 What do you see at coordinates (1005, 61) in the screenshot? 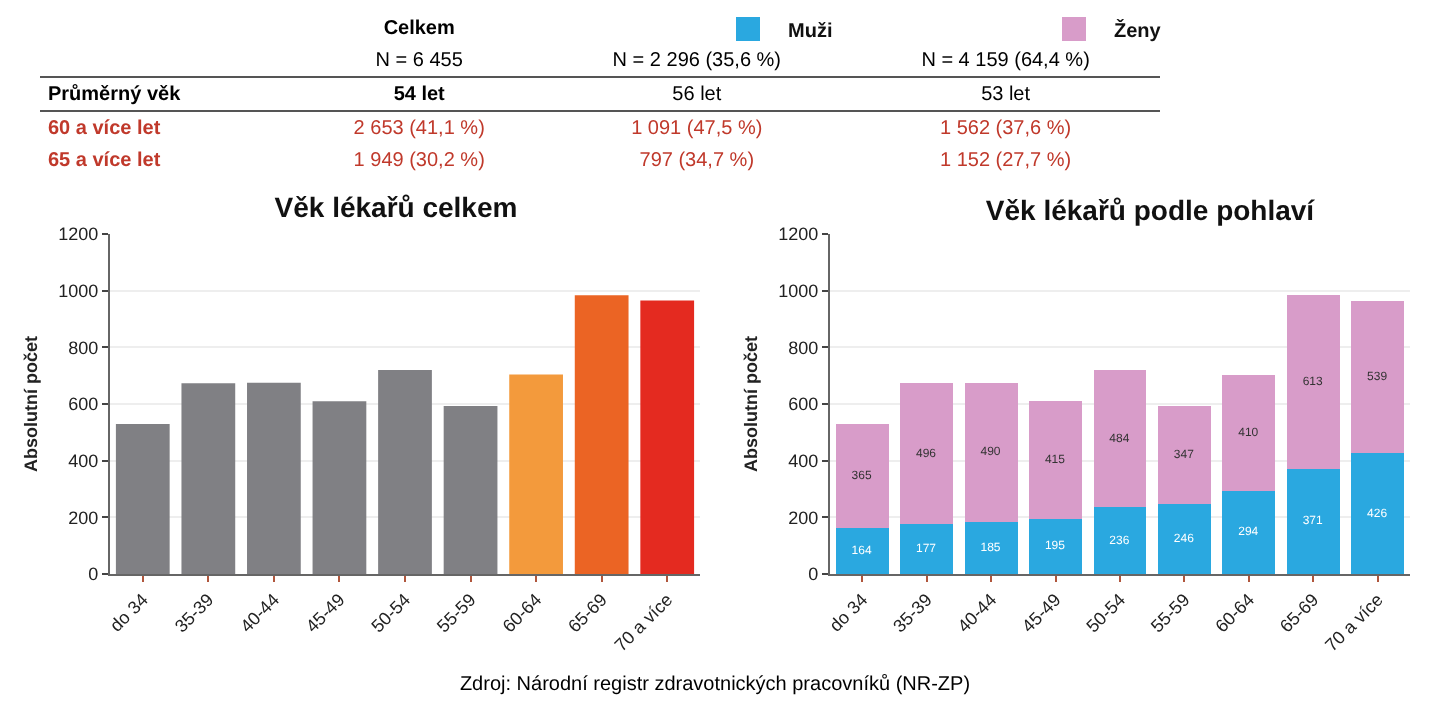
I see `text: N = 4 159 (64,4 %)` at bounding box center [1005, 61].